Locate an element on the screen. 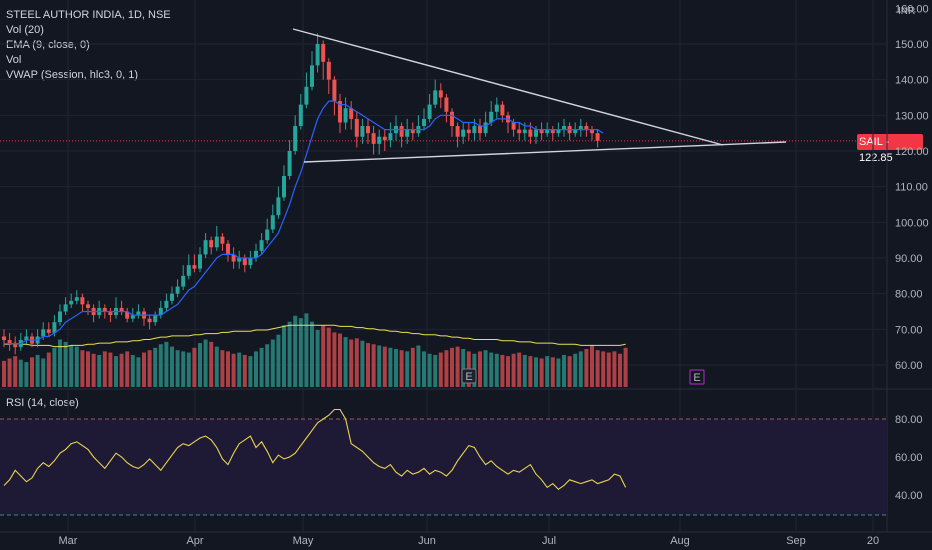 This screenshot has width=932, height=550. price-tick-label: 140.00 is located at coordinates (912, 81).